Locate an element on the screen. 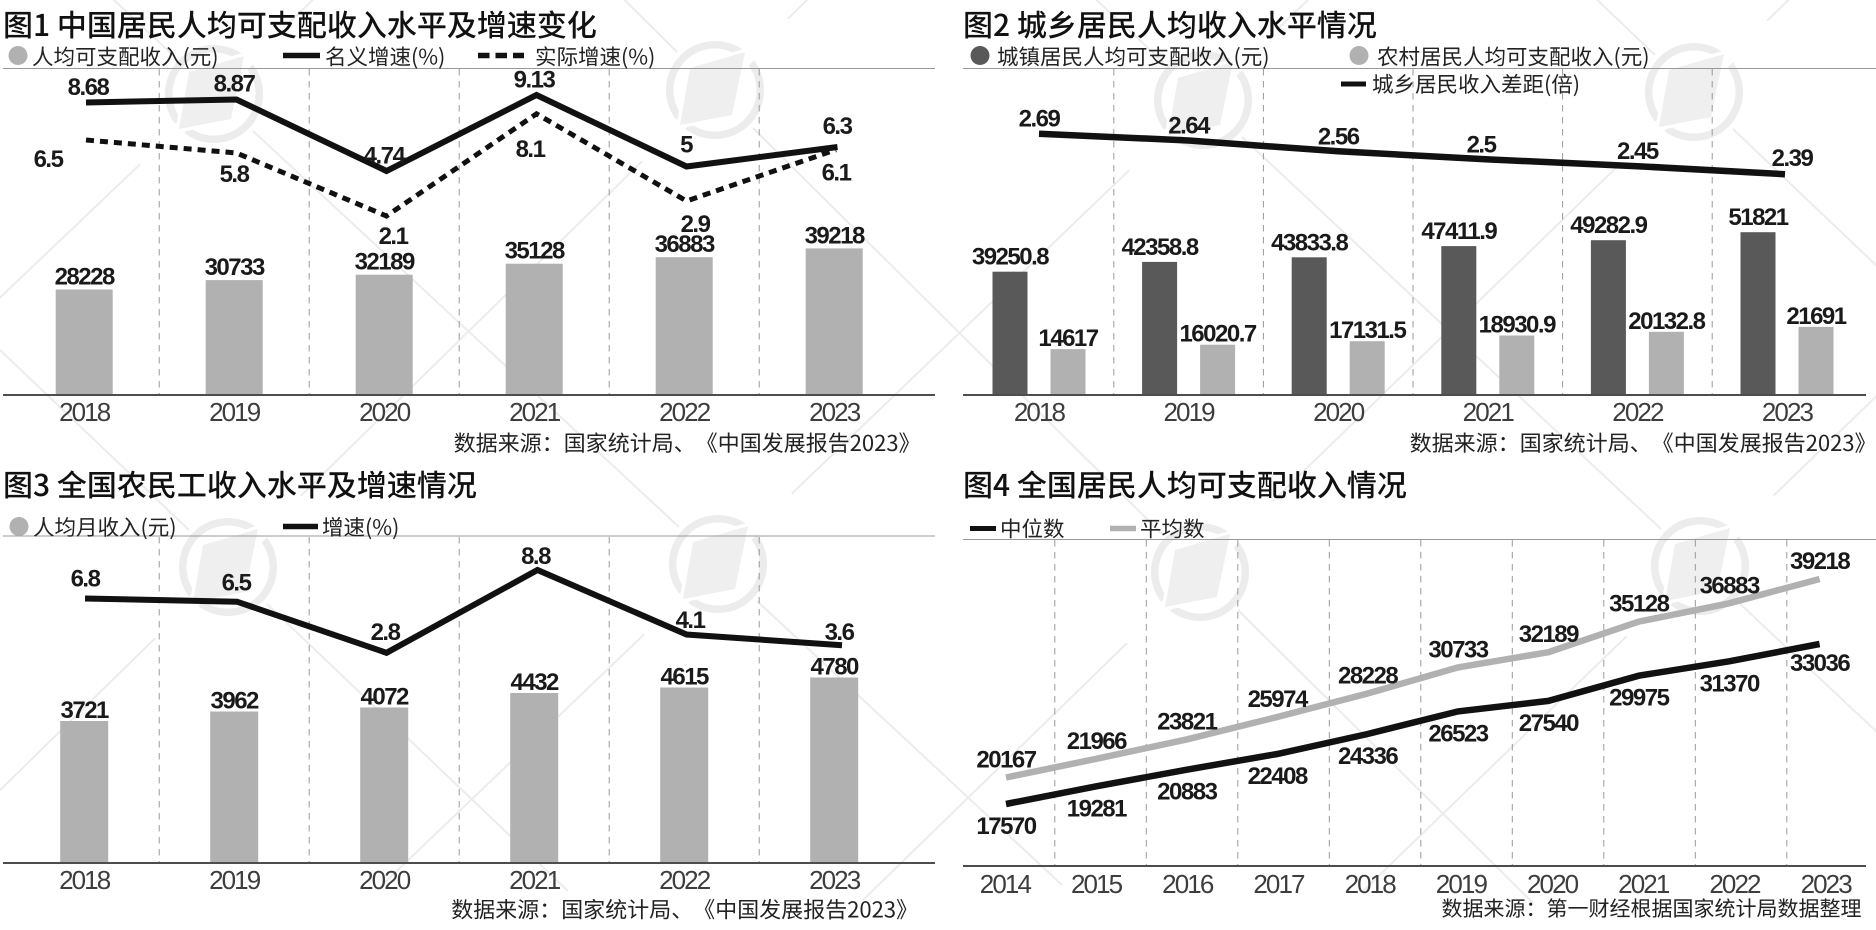  svg-text: 8.68 is located at coordinates (89, 87).